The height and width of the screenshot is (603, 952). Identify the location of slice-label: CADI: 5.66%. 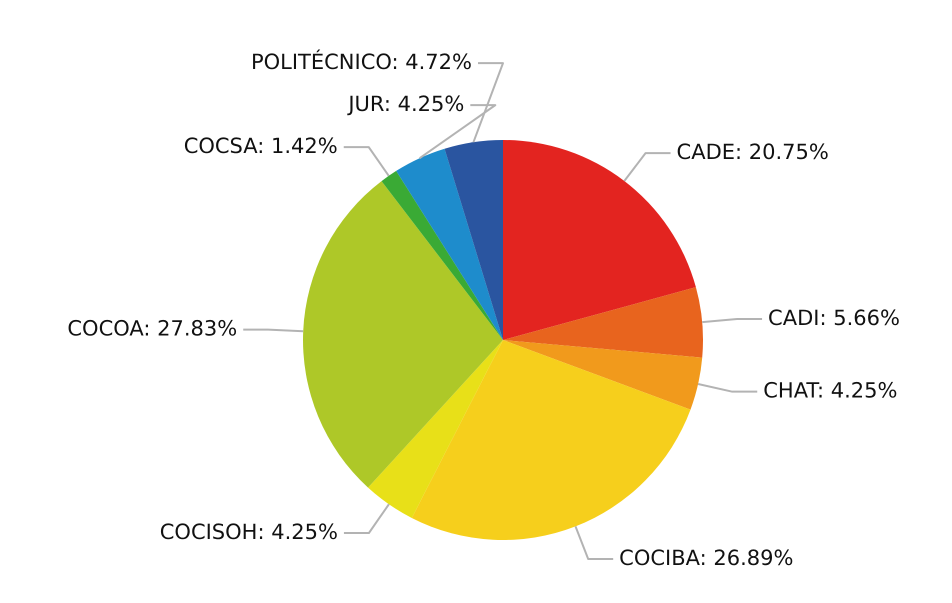
(834, 318).